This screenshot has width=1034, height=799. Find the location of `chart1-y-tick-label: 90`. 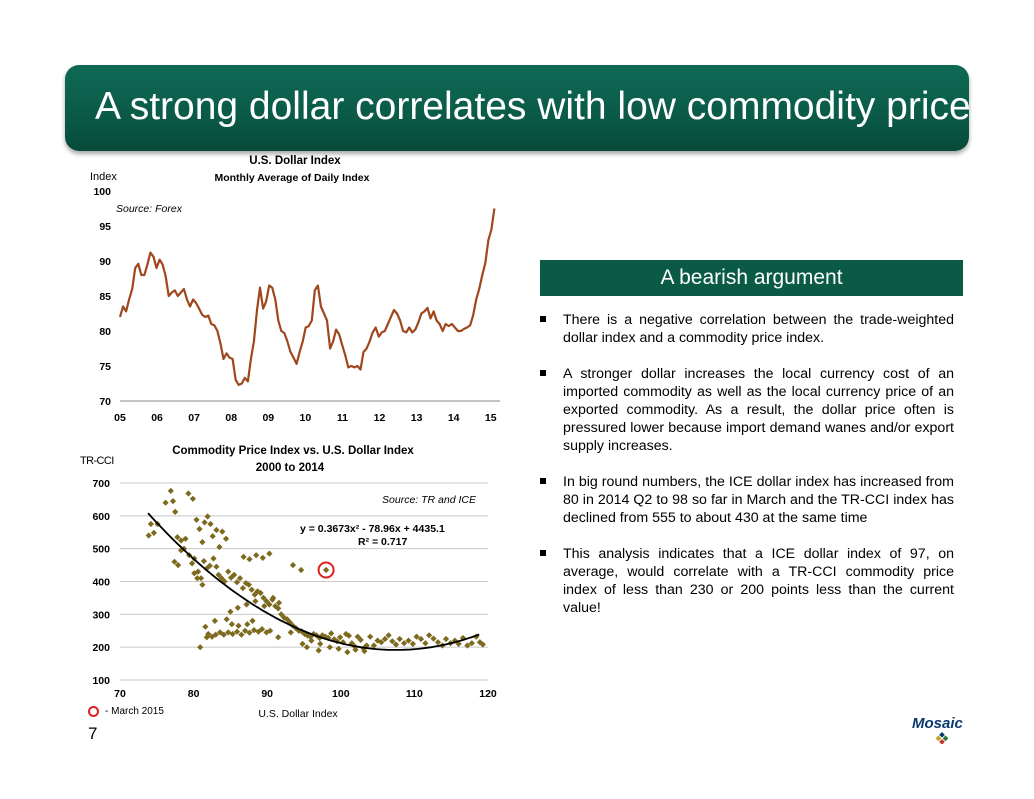

chart1-y-tick-label: 90 is located at coordinates (105, 262).